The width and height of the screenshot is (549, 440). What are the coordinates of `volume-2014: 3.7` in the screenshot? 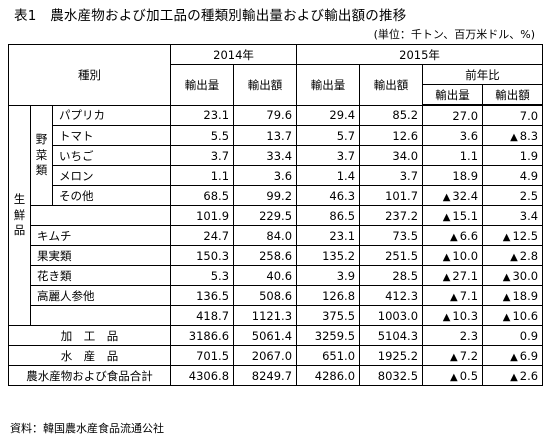 It's located at (202, 155).